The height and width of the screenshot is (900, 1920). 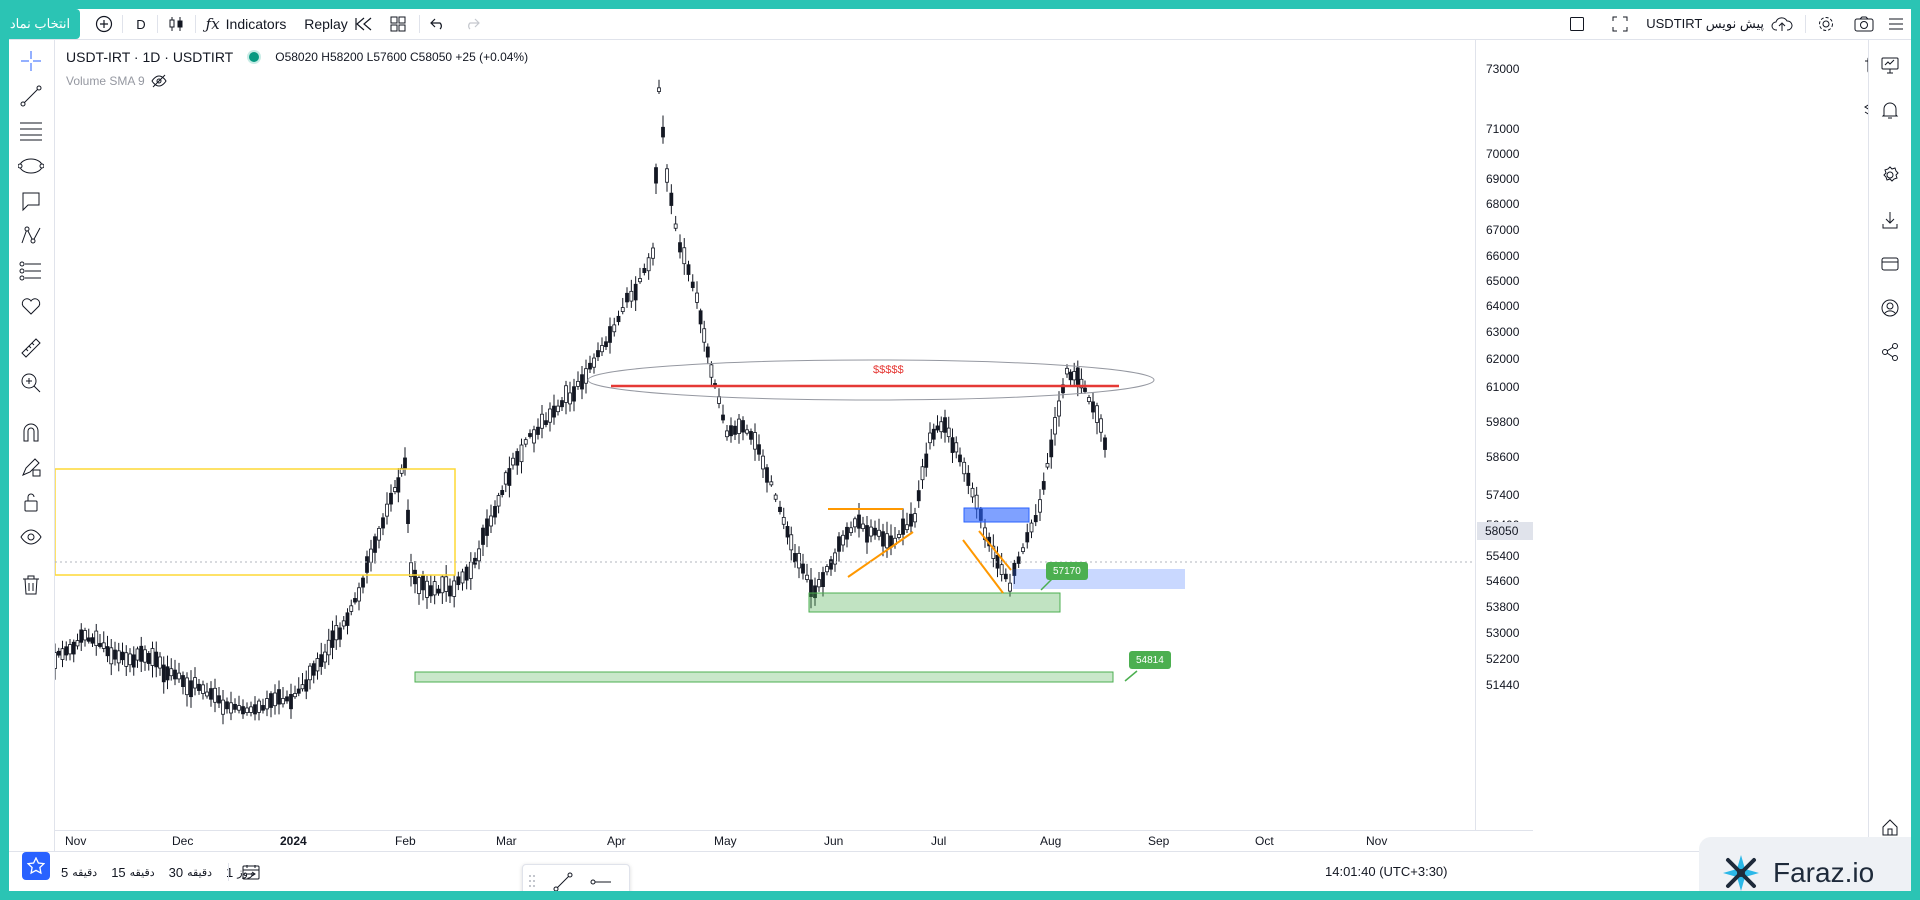 What do you see at coordinates (79, 872) in the screenshot?
I see `interval-button: 5 دقیقه` at bounding box center [79, 872].